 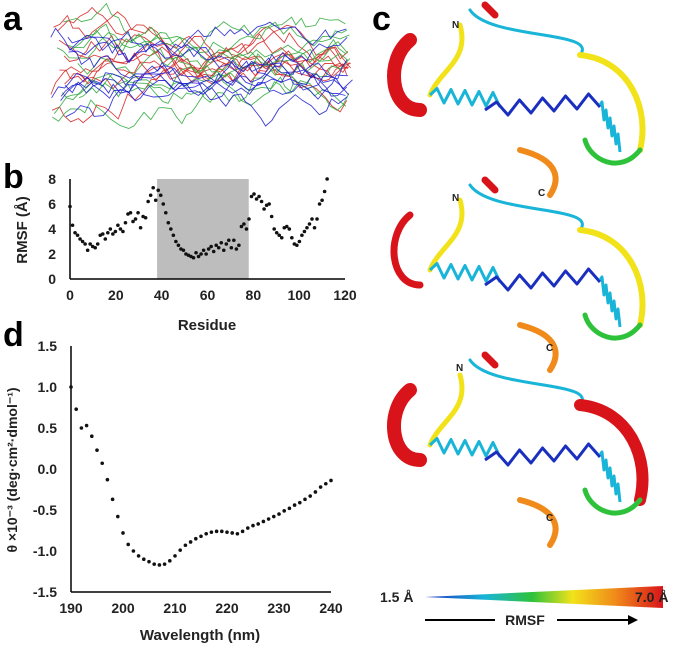 What do you see at coordinates (455, 25) in the screenshot?
I see `n-terminus-label-1: N` at bounding box center [455, 25].